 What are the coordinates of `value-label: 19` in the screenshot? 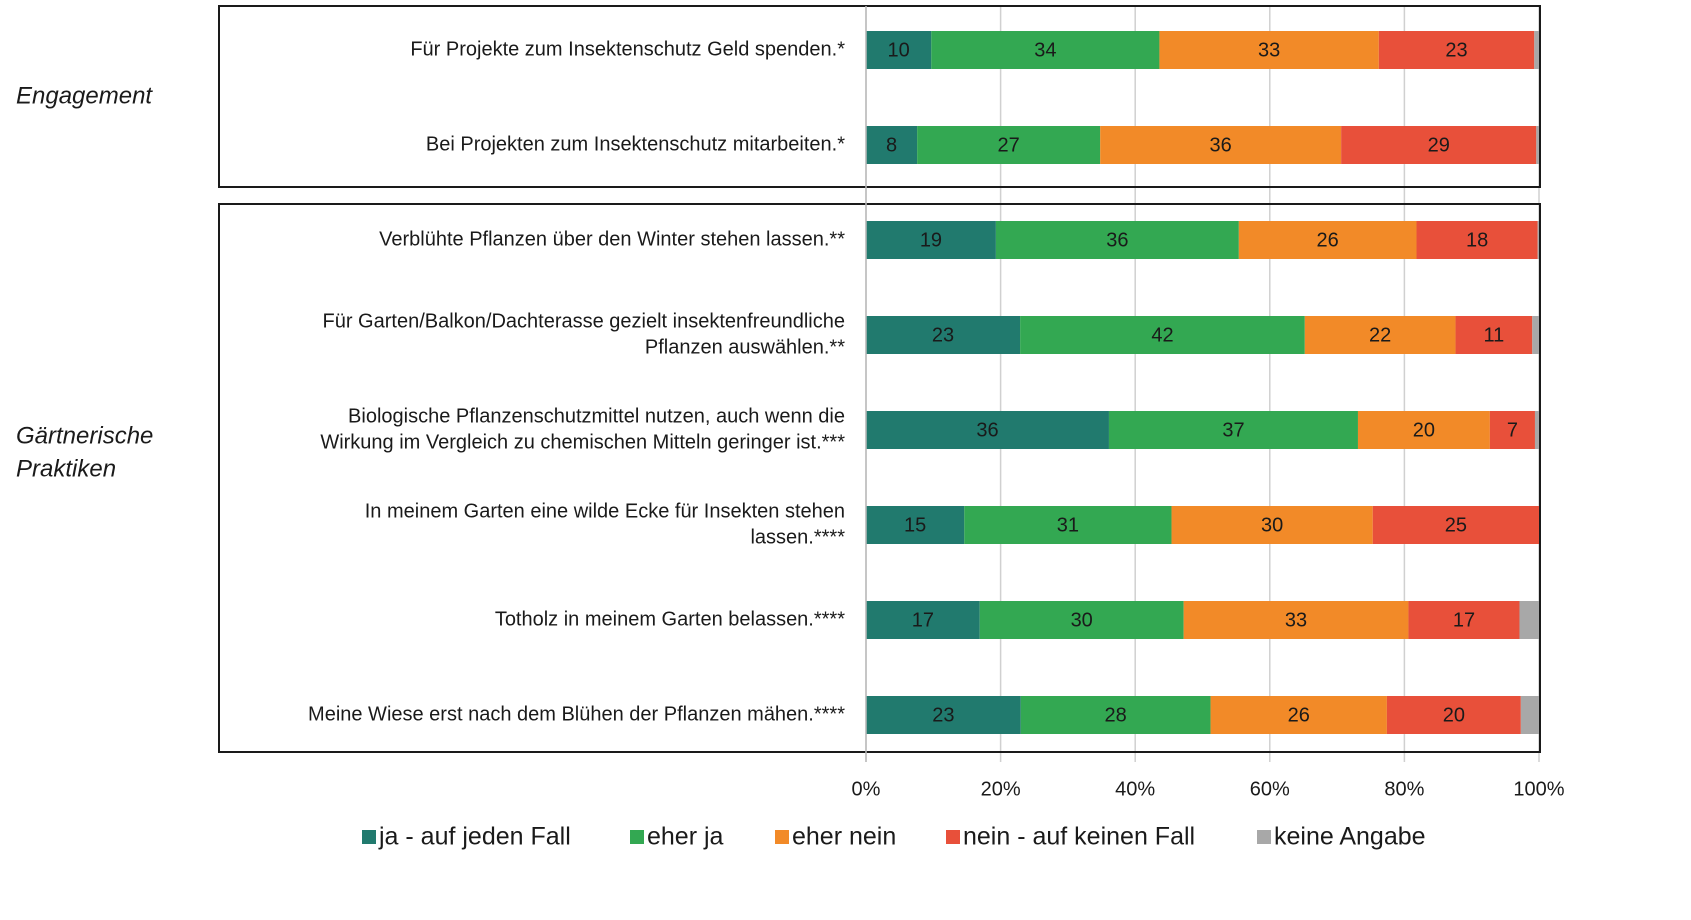 It's located at (931, 240).